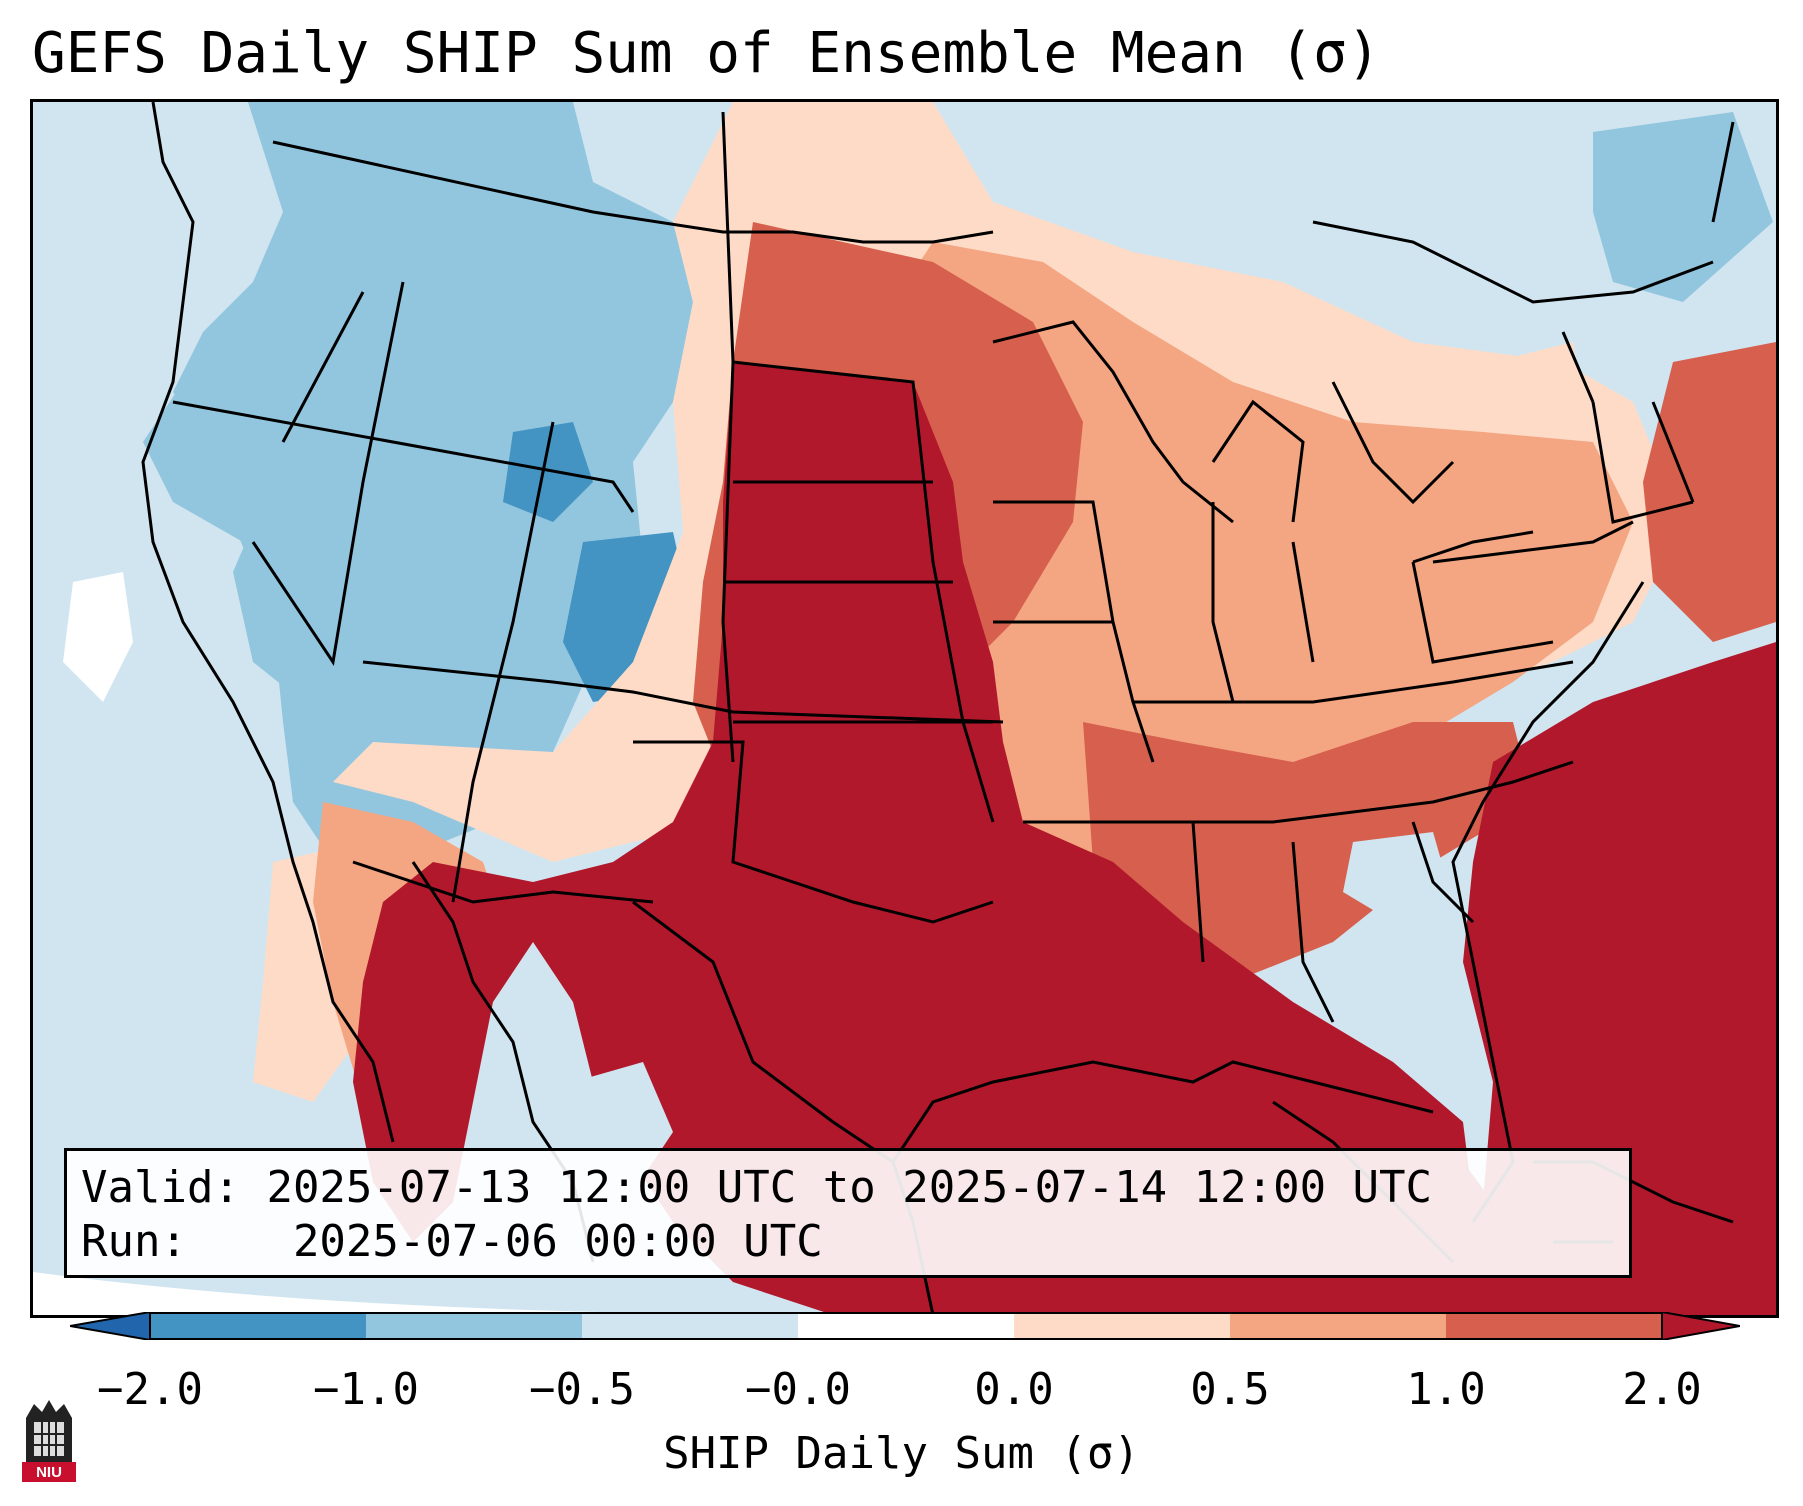 Image resolution: width=1803 pixels, height=1506 pixels. I want to click on region-nw-snow, so click(98, 637).